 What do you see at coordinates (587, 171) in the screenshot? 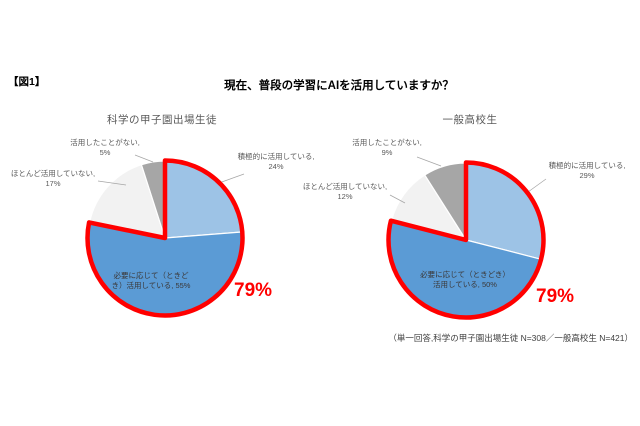
I see `label-actively-used: 積極的に活用している, 29%` at bounding box center [587, 171].